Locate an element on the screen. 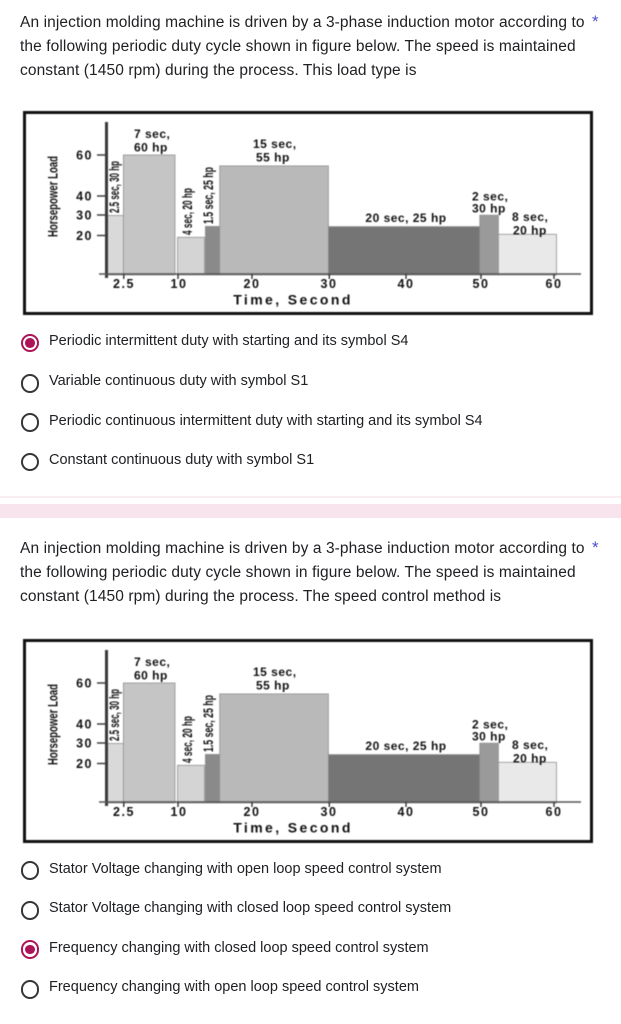 This screenshot has width=621, height=1024. svg-text: 55 hp is located at coordinates (273, 157).